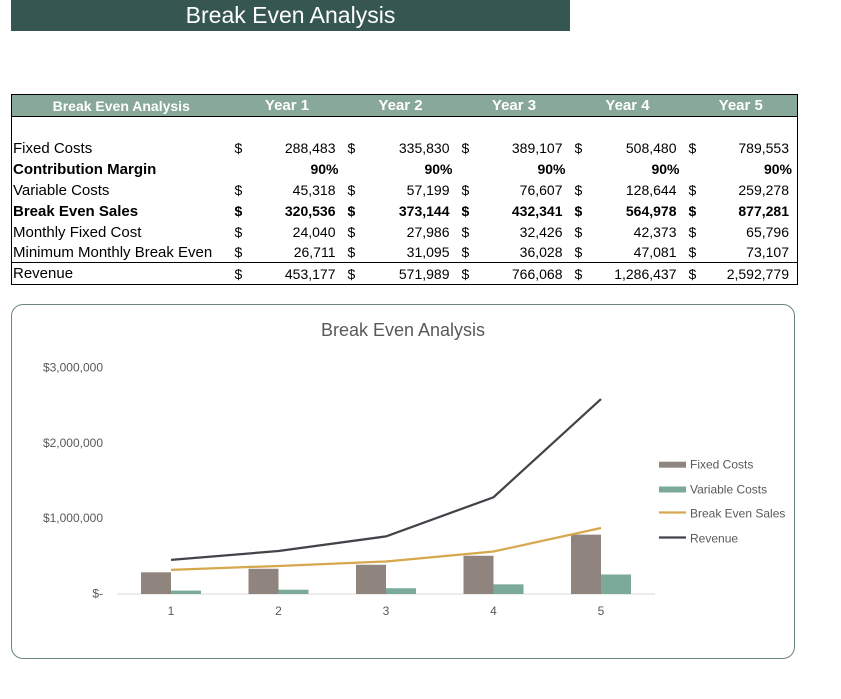 This screenshot has height=699, width=841. What do you see at coordinates (721, 465) in the screenshot?
I see `svg-text: Fixed Costs` at bounding box center [721, 465].